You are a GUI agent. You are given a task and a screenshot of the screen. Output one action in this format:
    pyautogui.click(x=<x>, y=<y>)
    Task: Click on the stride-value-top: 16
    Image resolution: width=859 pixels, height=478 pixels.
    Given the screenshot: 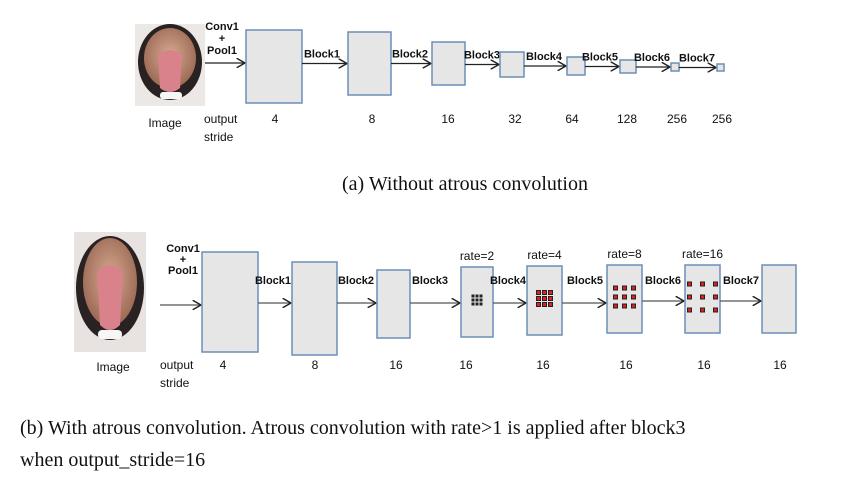 What is the action you would take?
    pyautogui.click(x=448, y=119)
    